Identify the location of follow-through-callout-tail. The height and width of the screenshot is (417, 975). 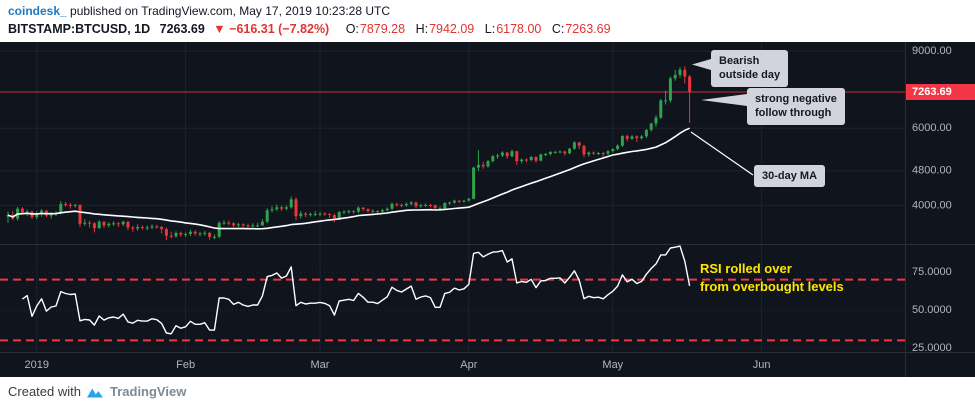
(724, 100).